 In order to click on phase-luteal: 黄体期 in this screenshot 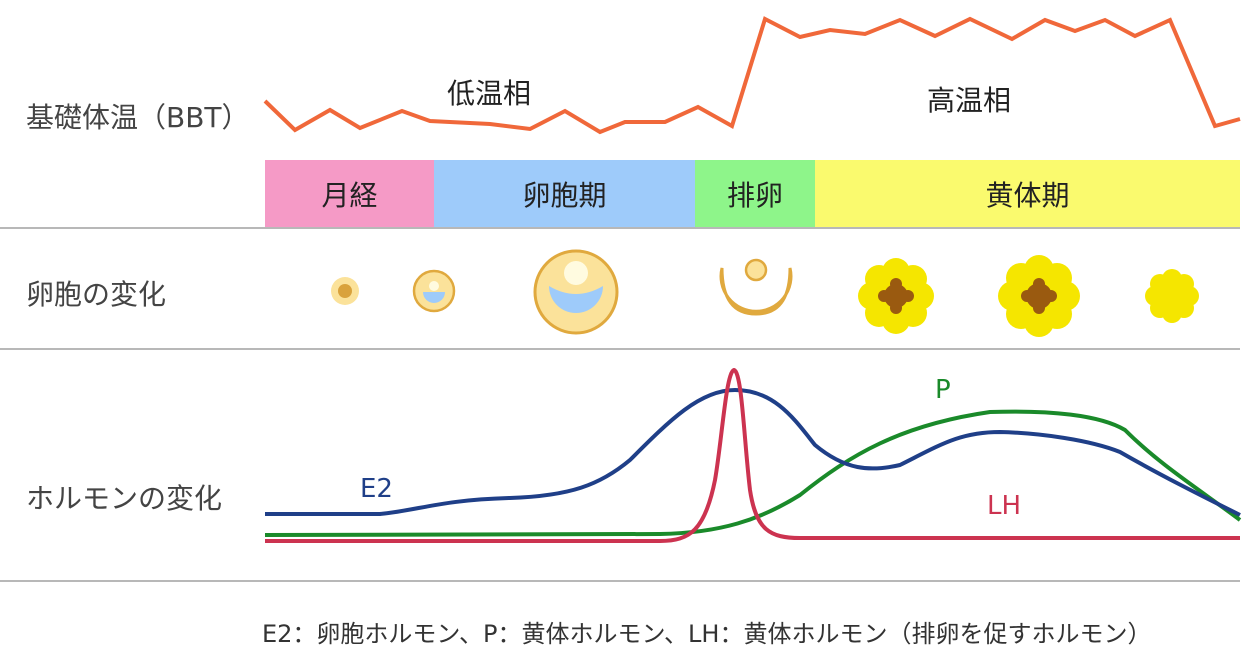, I will do `click(1027, 193)`.